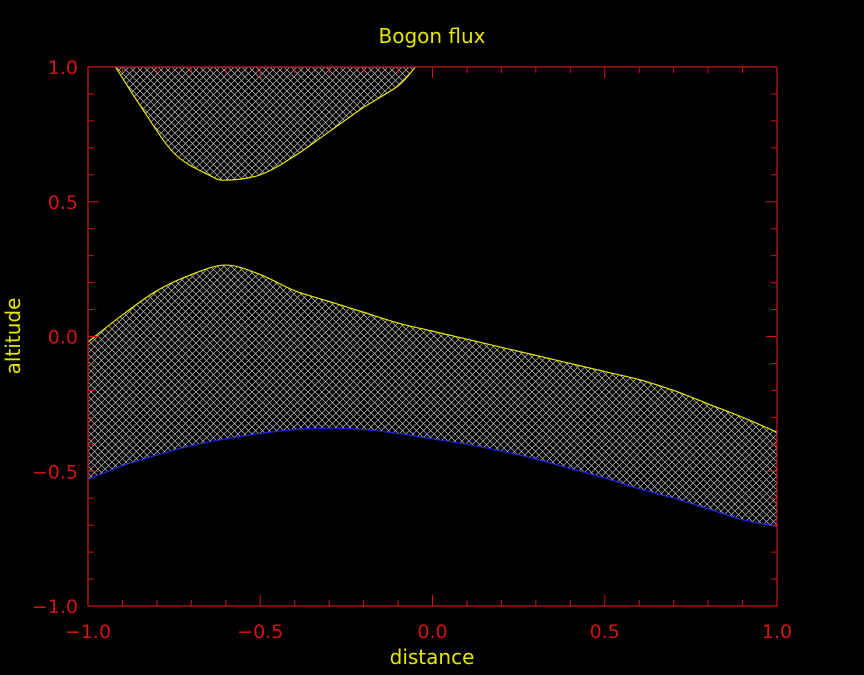 Image resolution: width=864 pixels, height=675 pixels. Describe the element at coordinates (260, 632) in the screenshot. I see `x-tick-label: −0.5` at that location.